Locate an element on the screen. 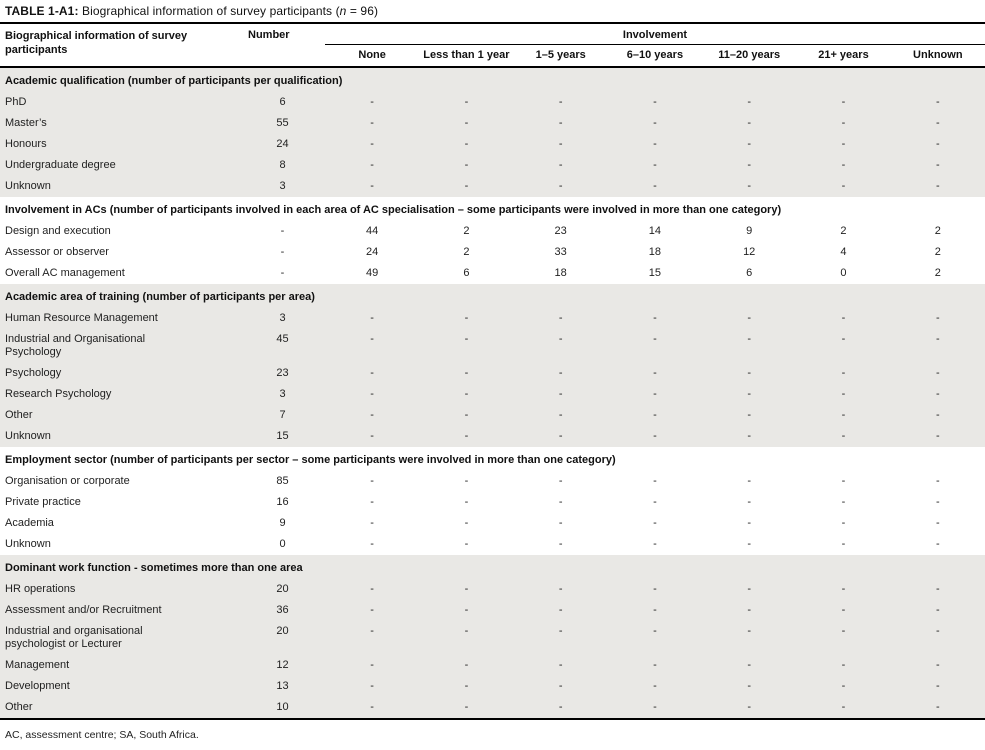  table-row: Master’s 55 - - - - - - - is located at coordinates (492, 123).